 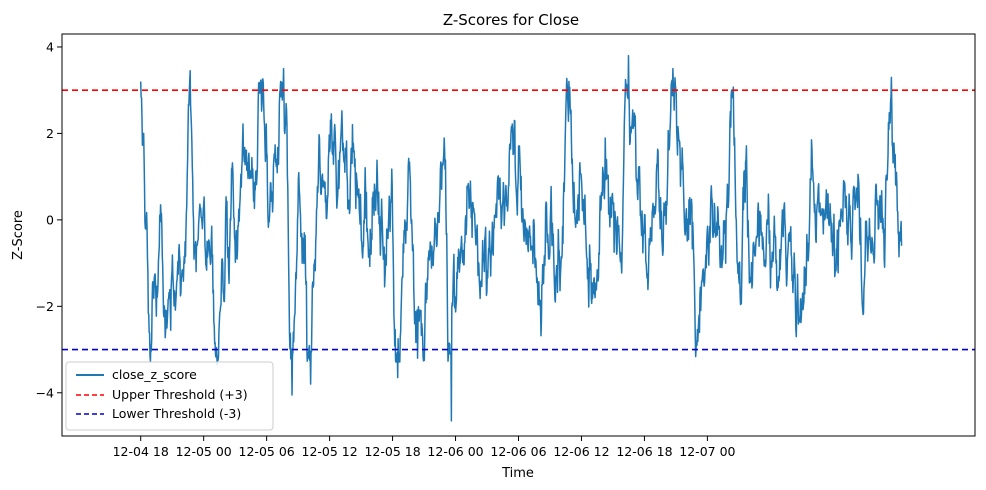 I want to click on x-tick-label: 12-05 00, so click(x=204, y=451).